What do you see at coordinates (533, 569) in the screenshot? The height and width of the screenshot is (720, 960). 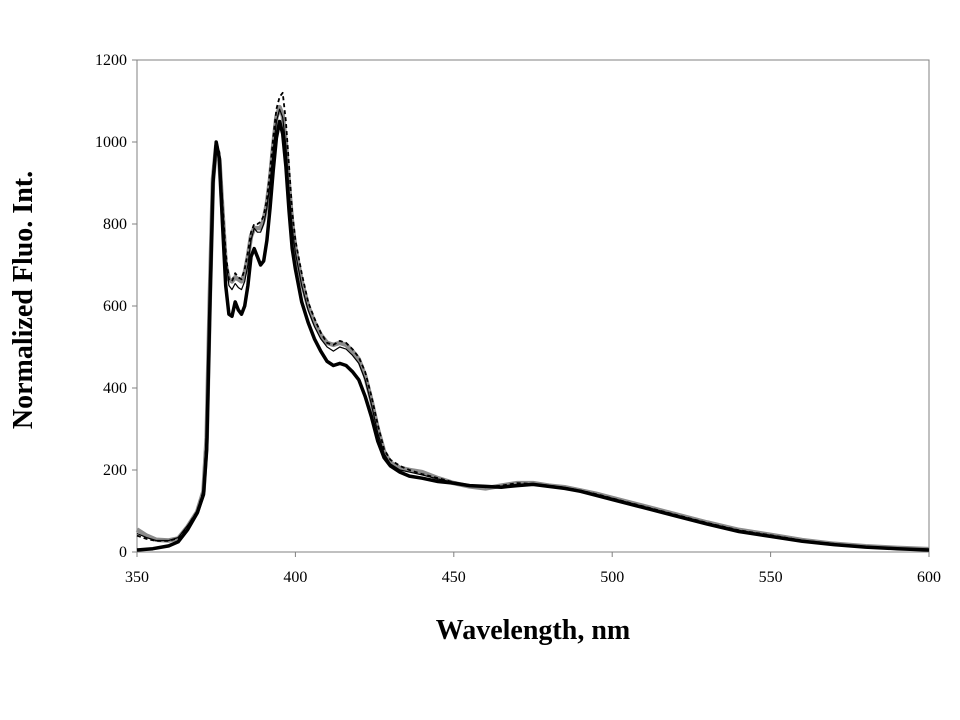 I see `x-axis-ticks: 350 400 450 500 550 600` at bounding box center [533, 569].